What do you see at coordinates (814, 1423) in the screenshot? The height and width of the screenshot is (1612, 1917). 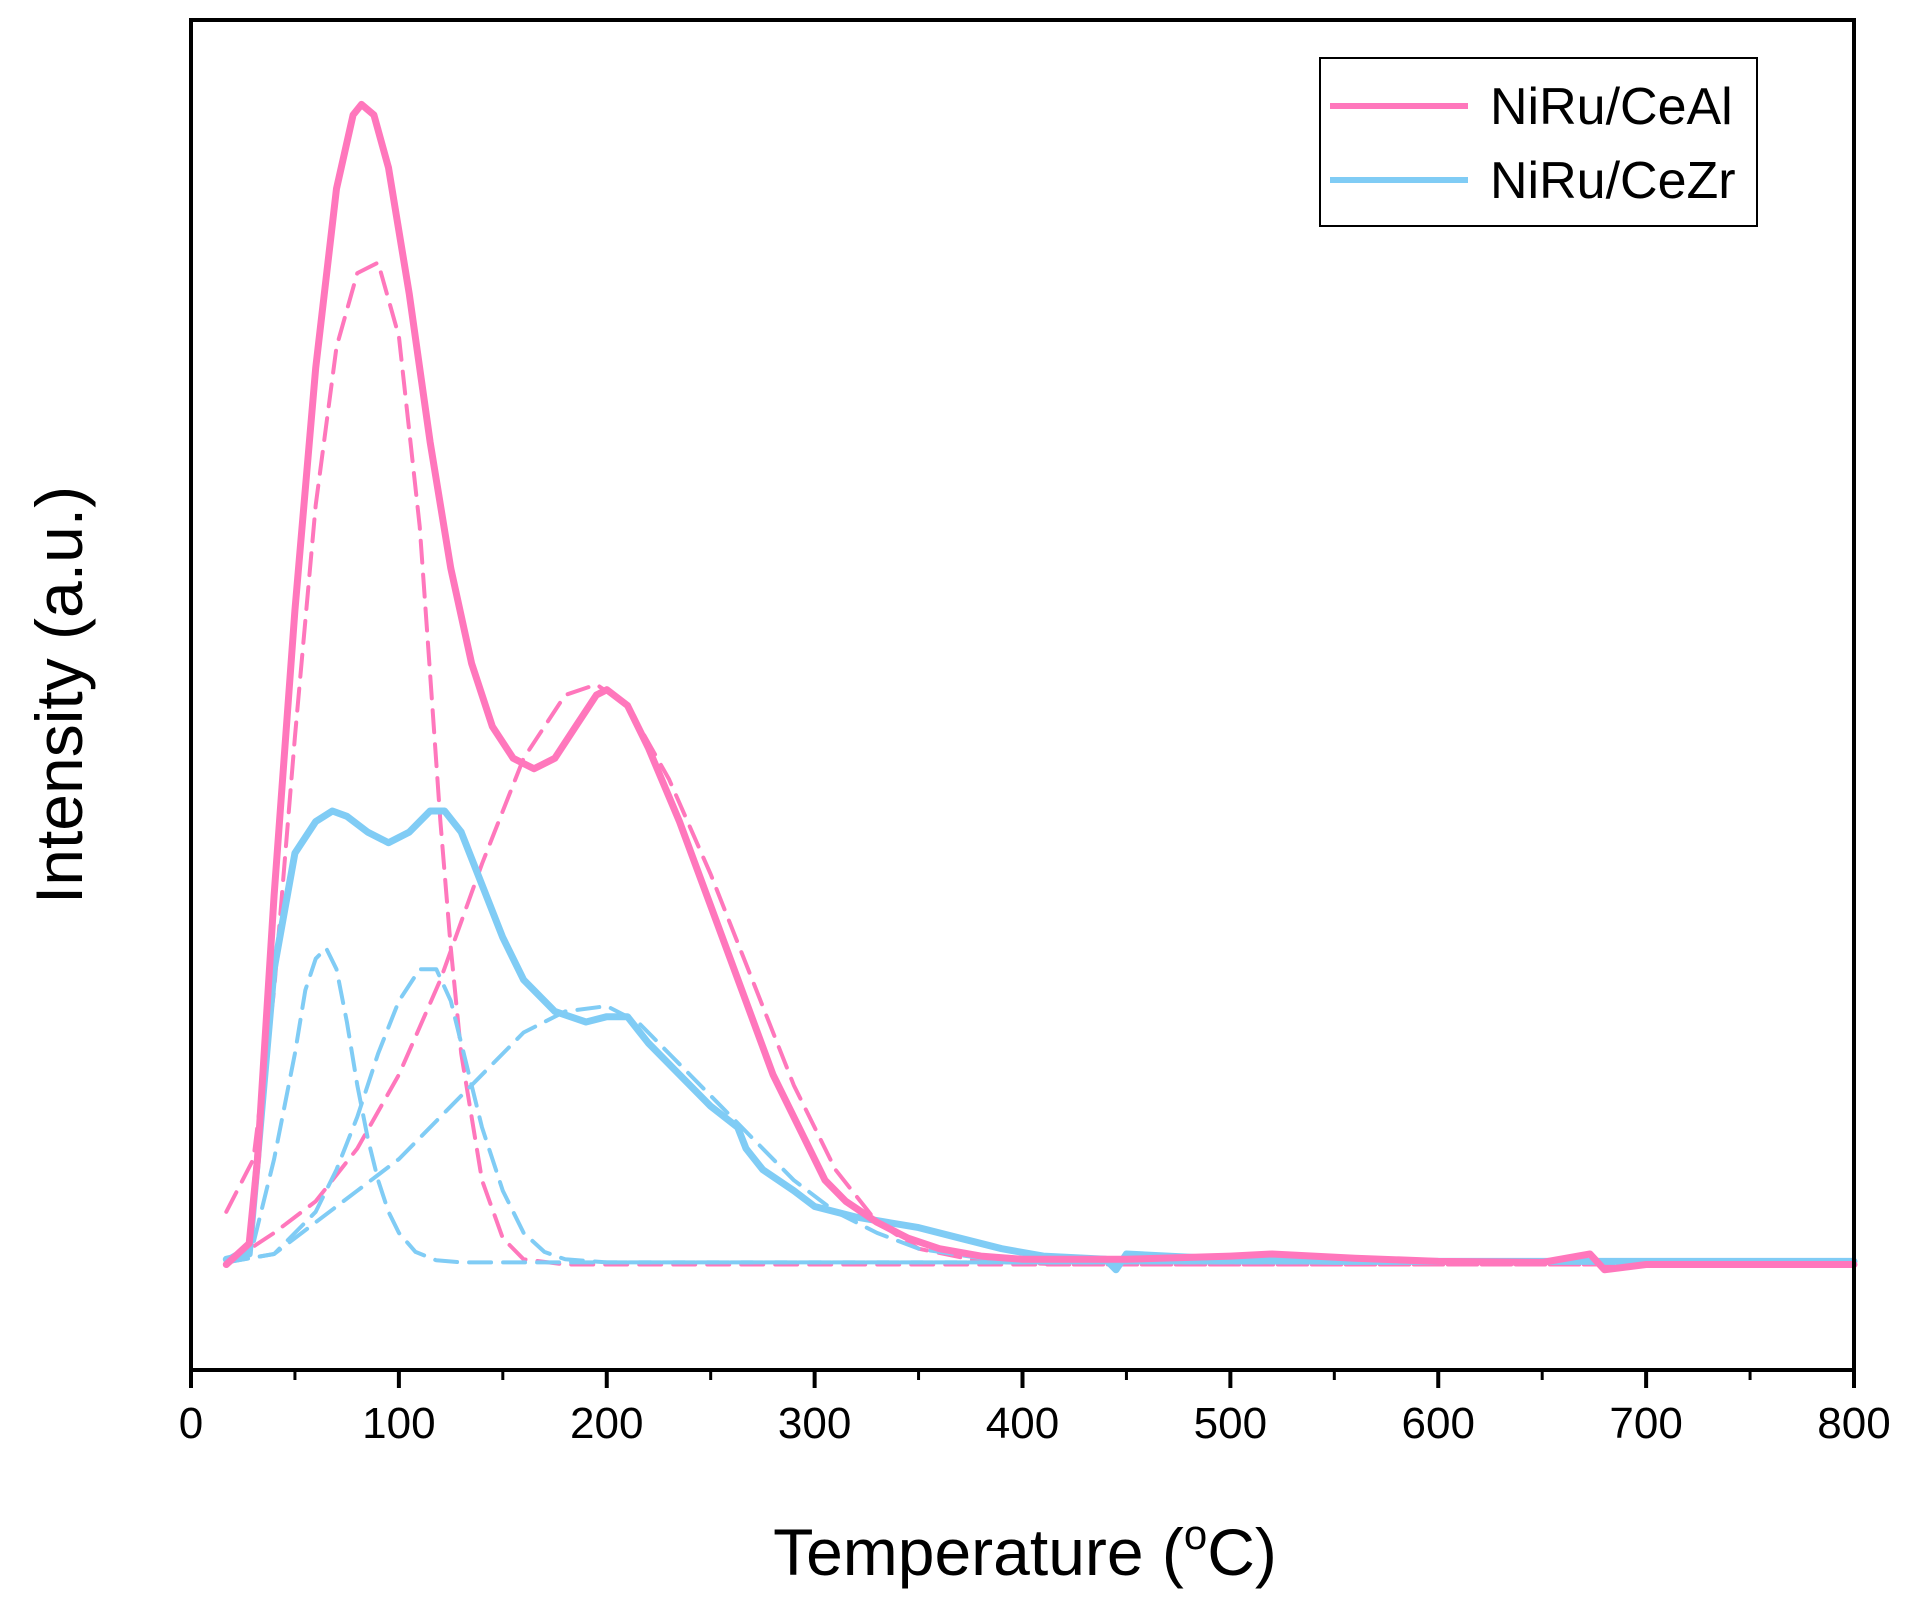 I see `x-tick-label: 300` at bounding box center [814, 1423].